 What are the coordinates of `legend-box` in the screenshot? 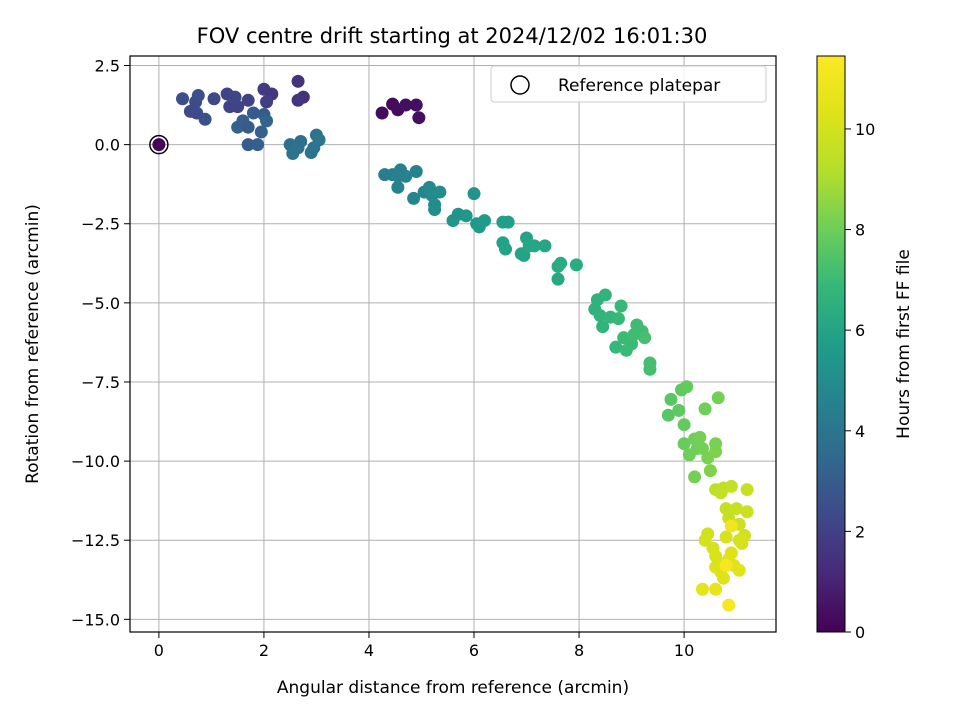 It's located at (628, 84).